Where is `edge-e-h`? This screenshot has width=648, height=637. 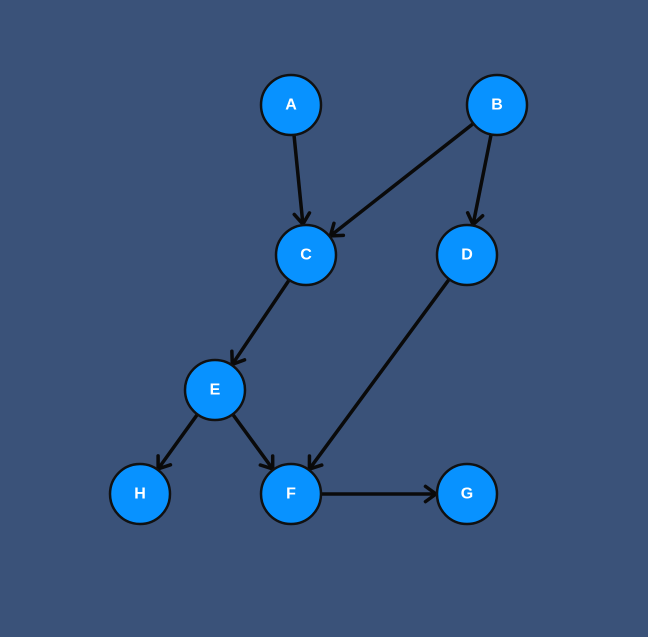 edge-e-h is located at coordinates (178, 441).